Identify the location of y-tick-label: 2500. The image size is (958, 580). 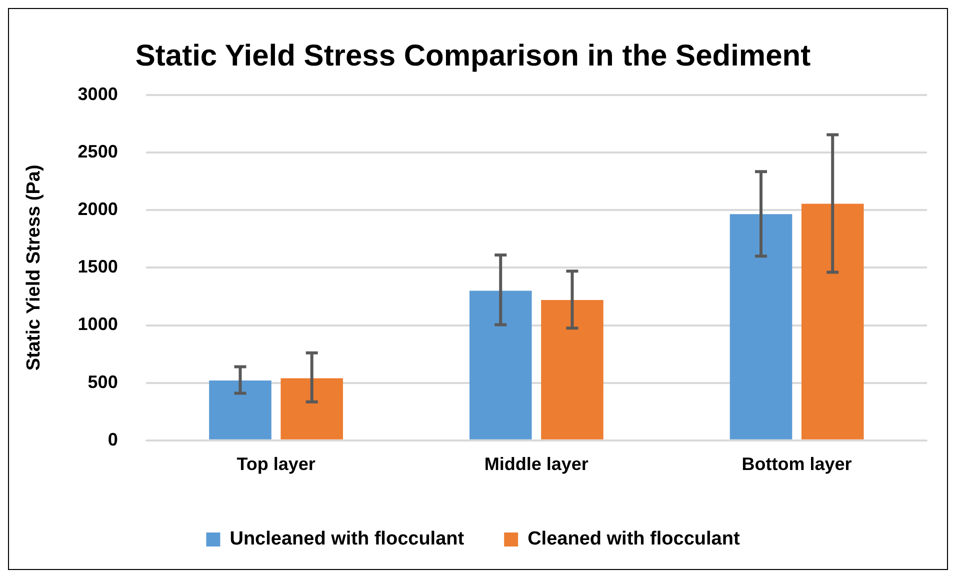
(98, 152).